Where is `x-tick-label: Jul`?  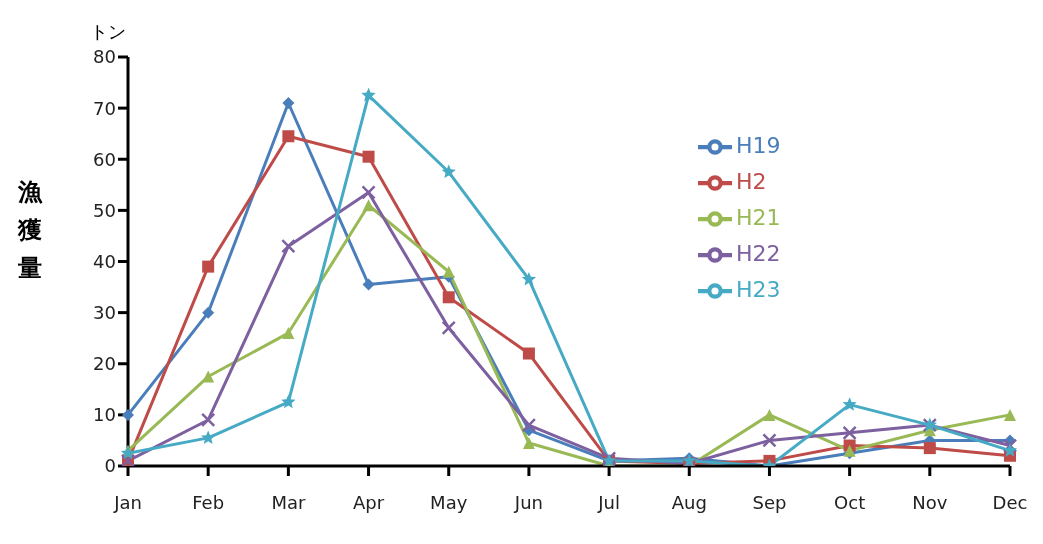 x-tick-label: Jul is located at coordinates (608, 502).